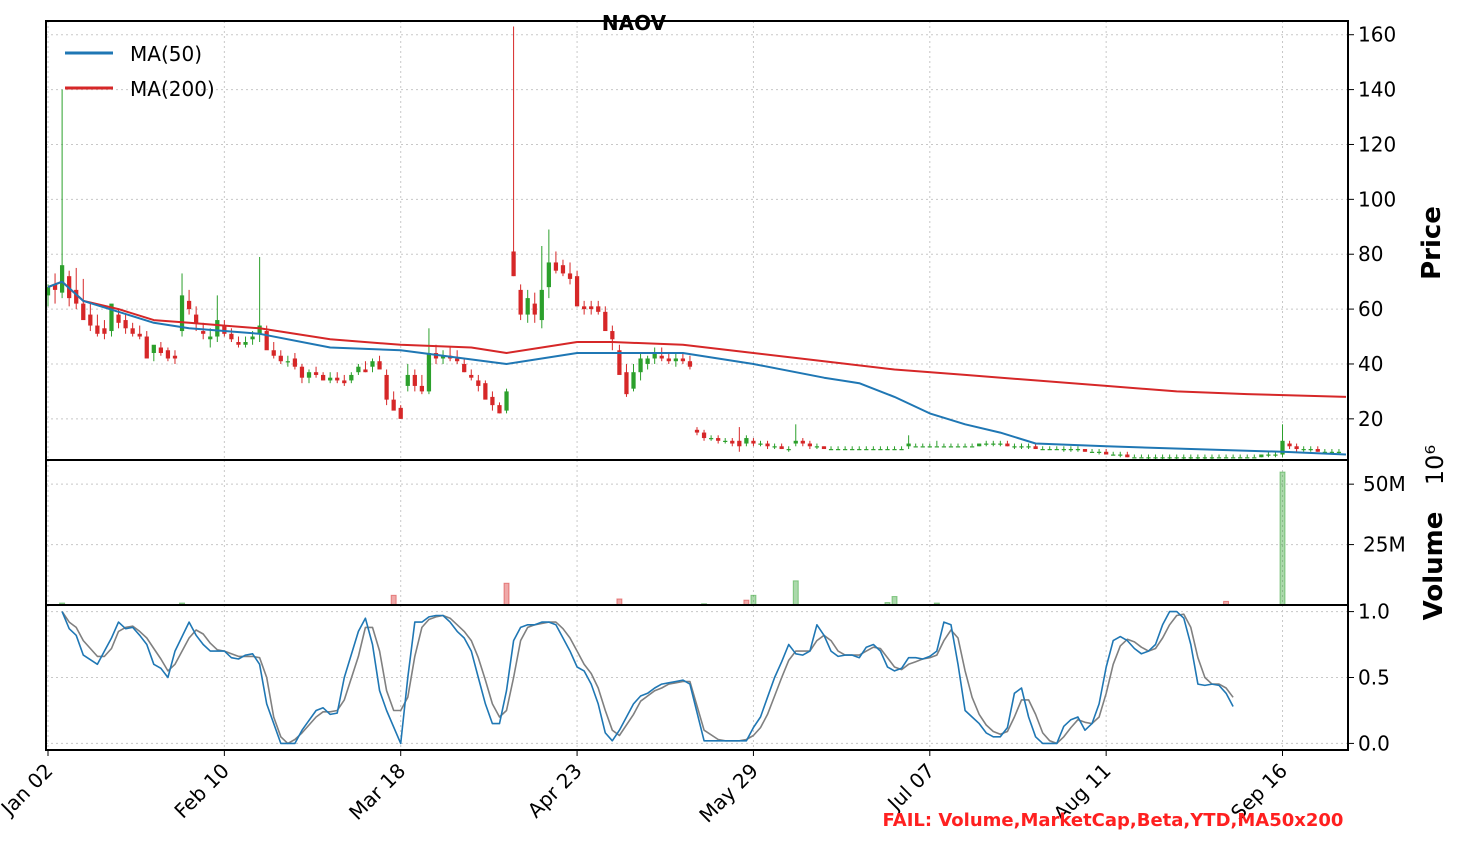 The width and height of the screenshot is (1464, 859). I want to click on price-tick-label: 120, so click(1377, 144).